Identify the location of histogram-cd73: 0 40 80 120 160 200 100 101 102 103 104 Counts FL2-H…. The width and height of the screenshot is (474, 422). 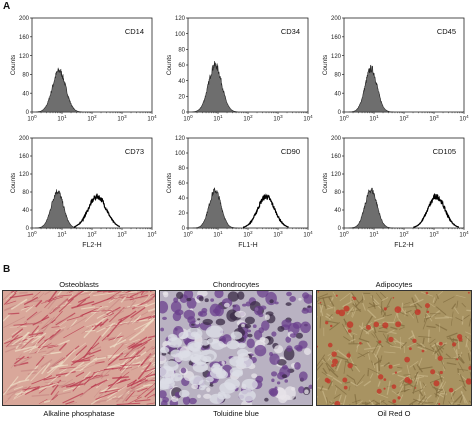
(79, 189).